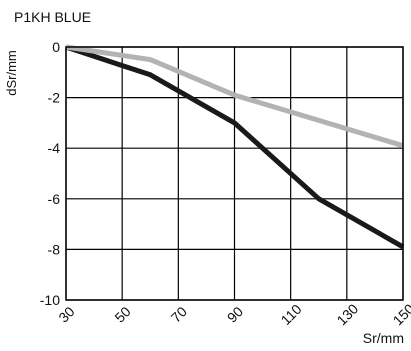  I want to click on x-tick-label: 130, so click(347, 314).